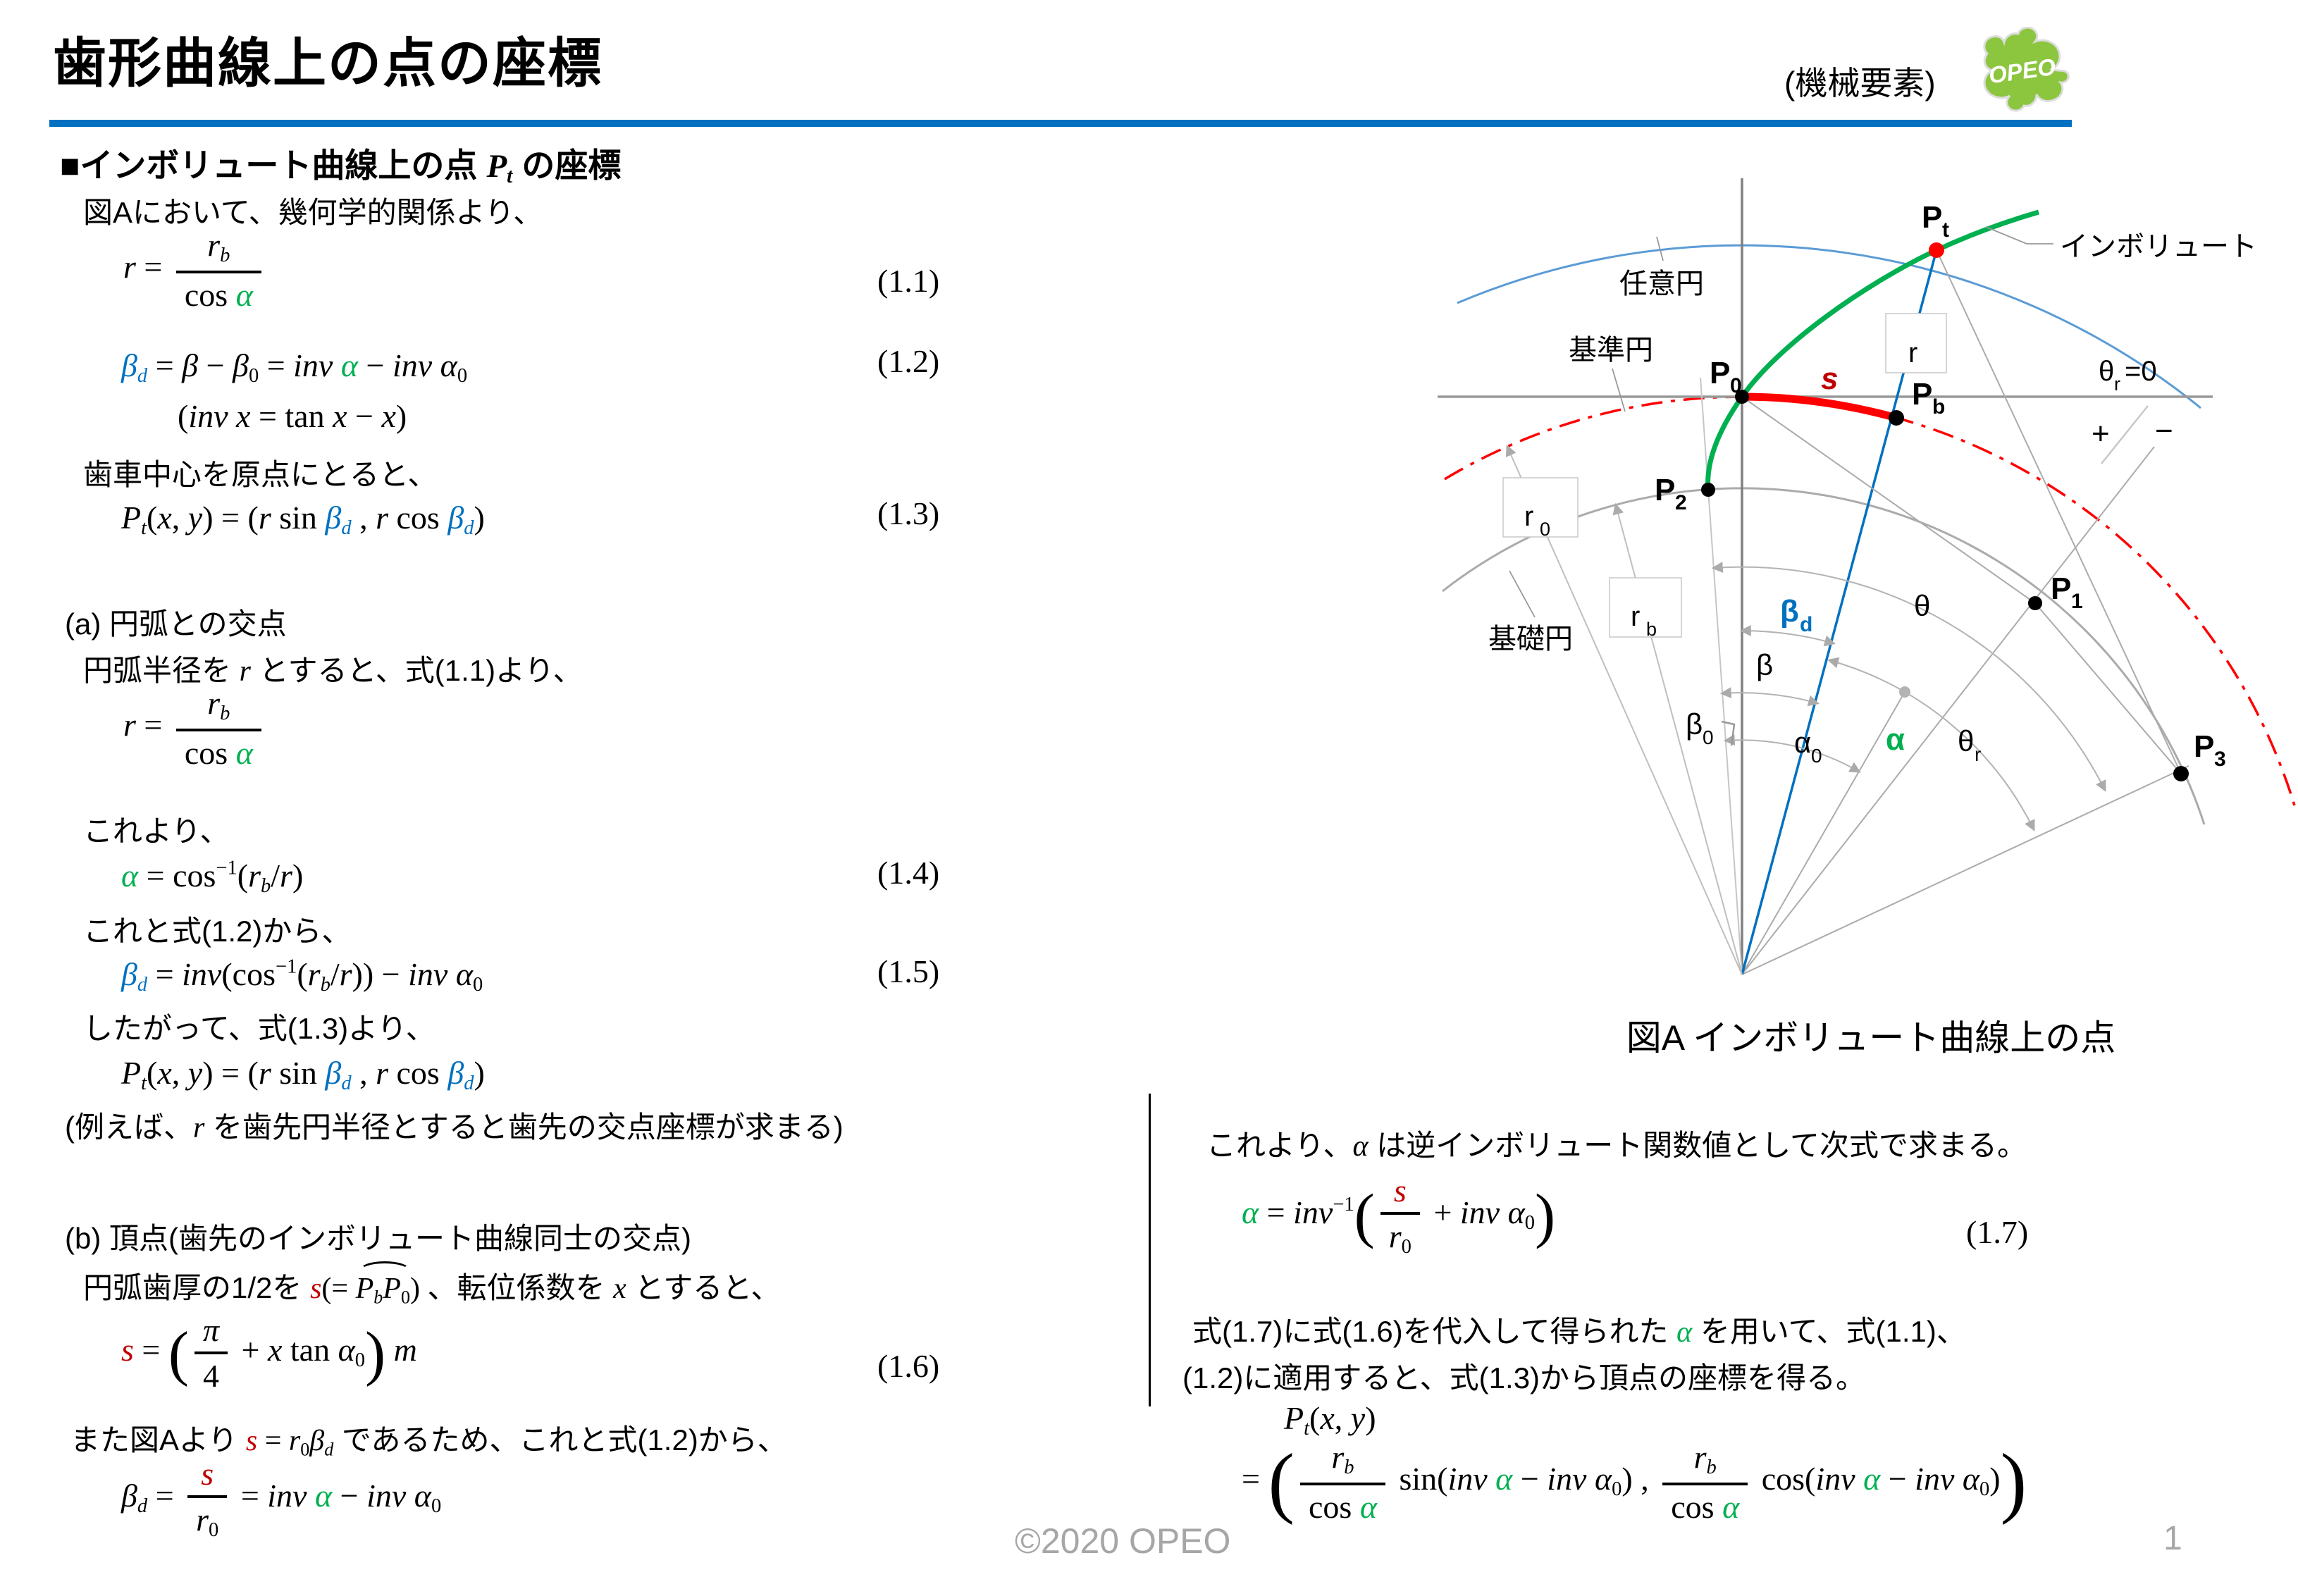  I want to click on point-p2, so click(1708, 490).